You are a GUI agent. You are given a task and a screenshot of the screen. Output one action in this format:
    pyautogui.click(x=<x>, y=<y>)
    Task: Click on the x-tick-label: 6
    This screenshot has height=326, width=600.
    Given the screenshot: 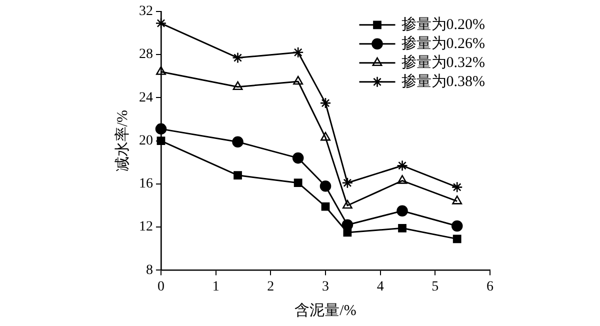 What is the action you would take?
    pyautogui.click(x=490, y=286)
    